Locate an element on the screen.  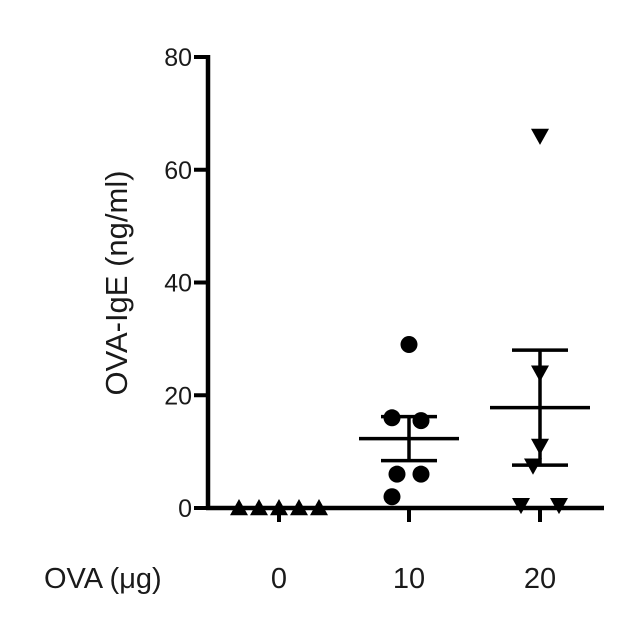
x-category-label: 0 is located at coordinates (279, 579).